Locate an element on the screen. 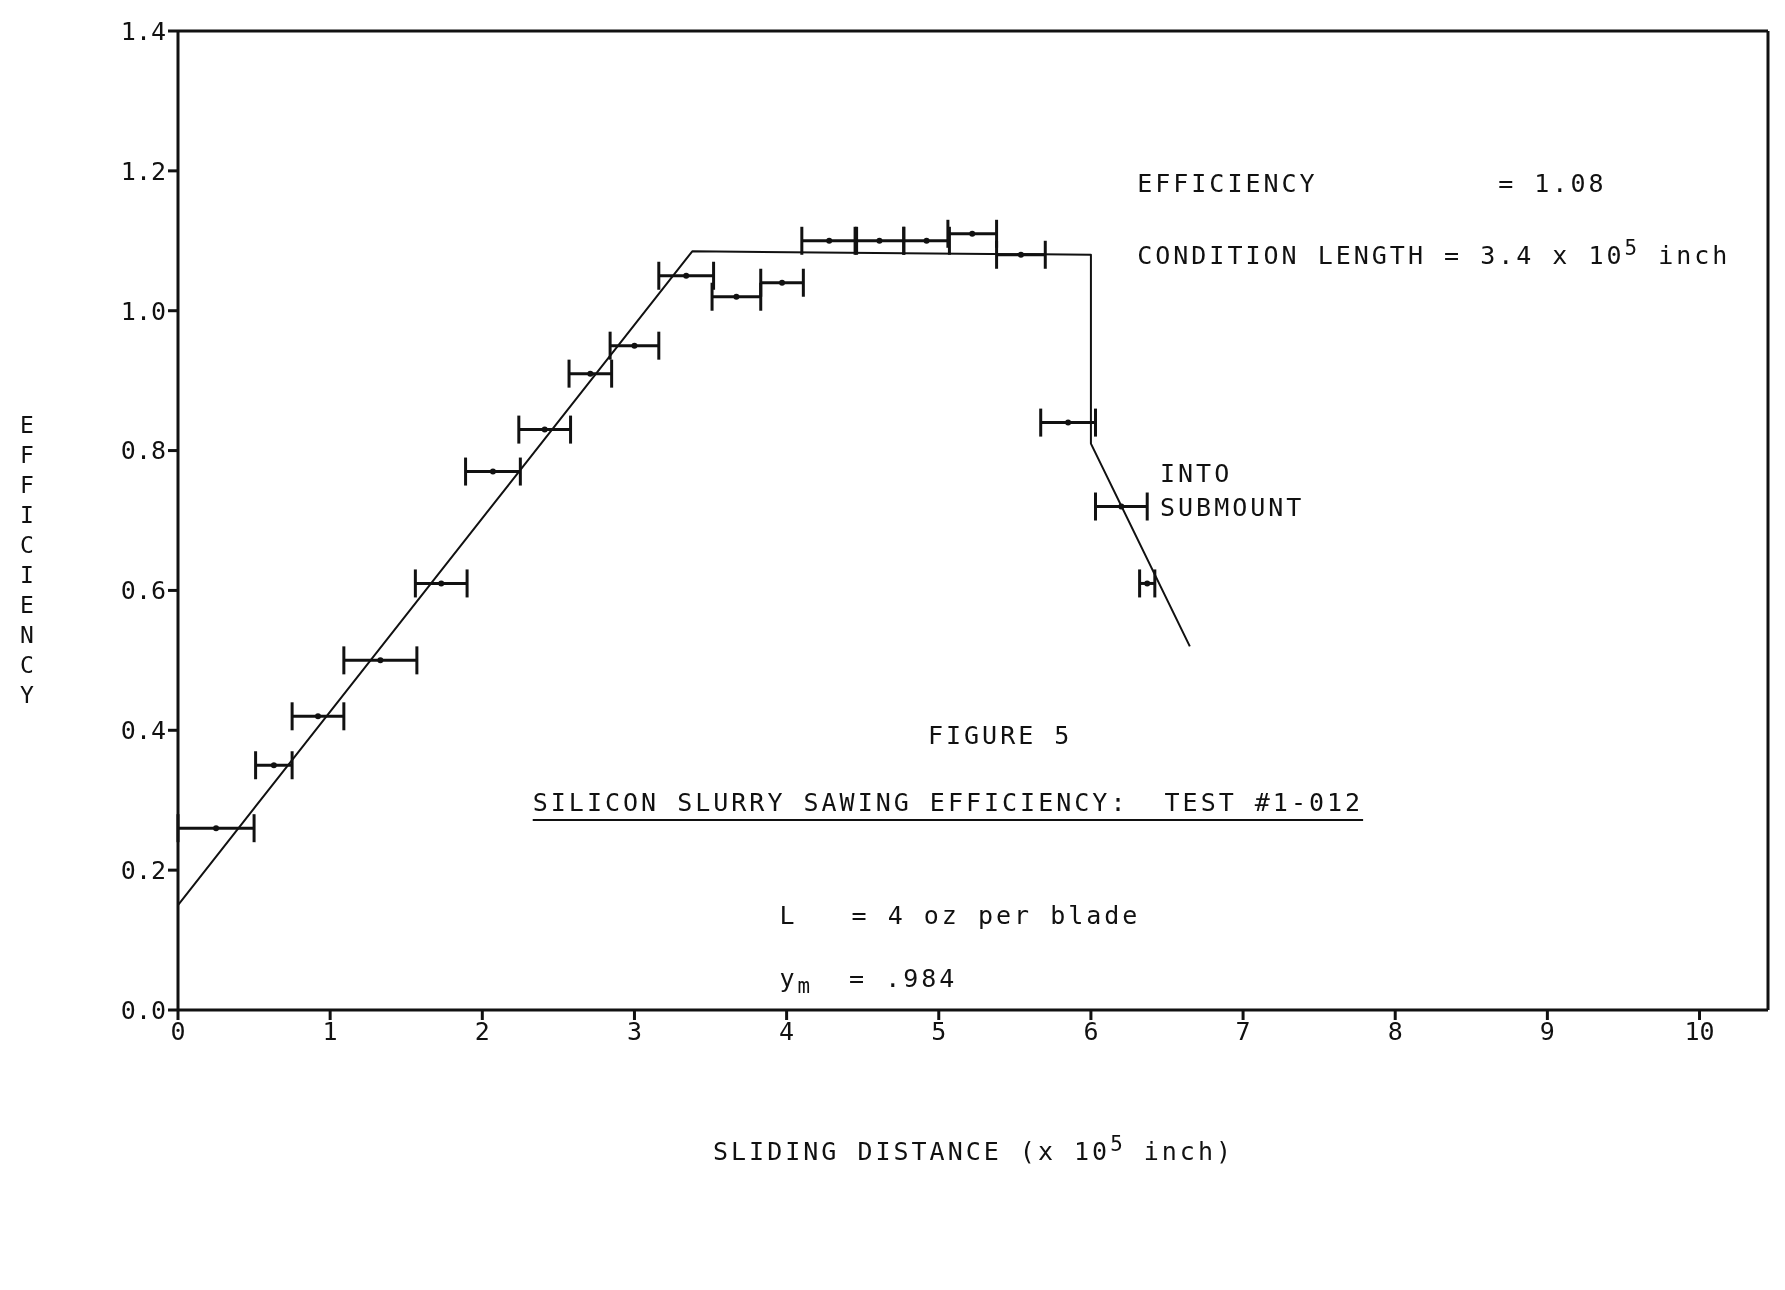 This screenshot has width=1785, height=1290. y-tick-label: 0.0 is located at coordinates (143, 1010).